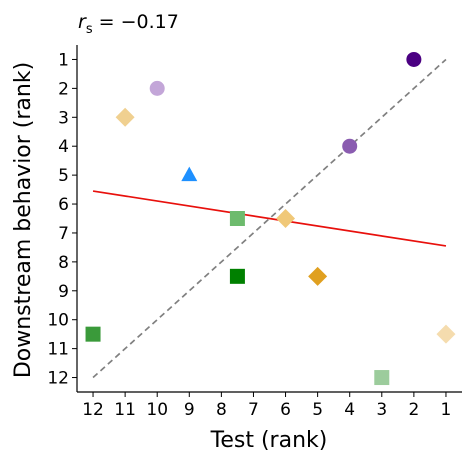 The height and width of the screenshot is (462, 469). I want to click on y-tick-label: 10, so click(58, 321).